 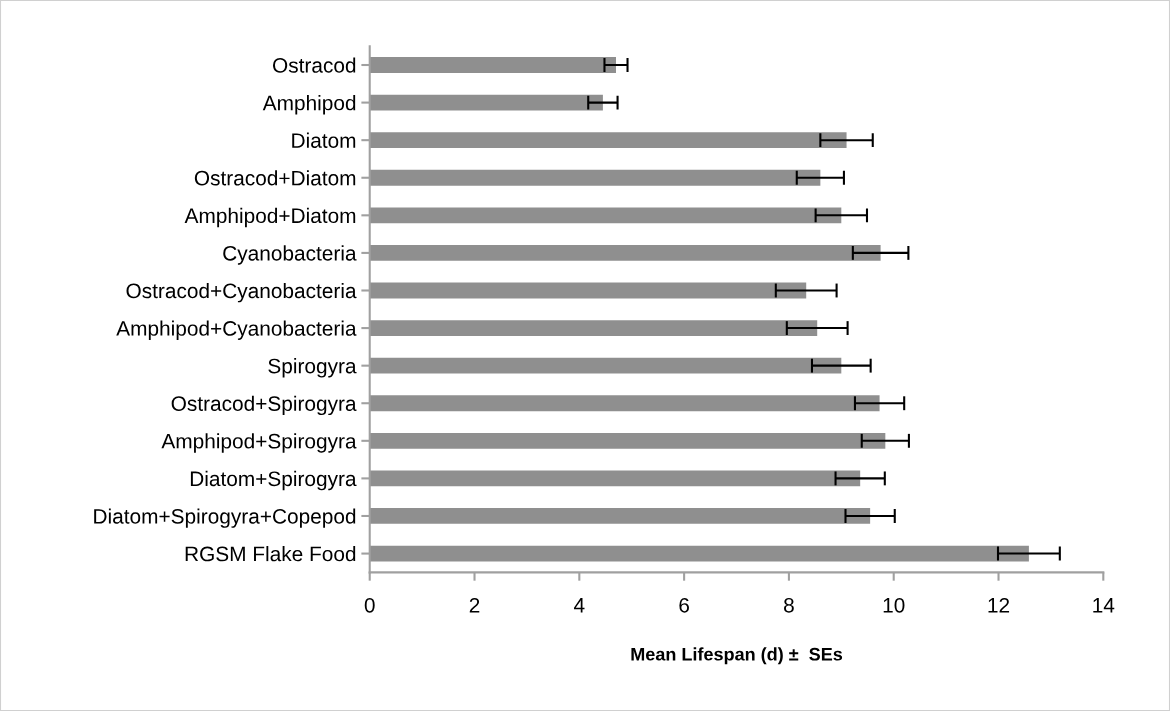 I want to click on x-tick-label: 2, so click(x=474, y=605).